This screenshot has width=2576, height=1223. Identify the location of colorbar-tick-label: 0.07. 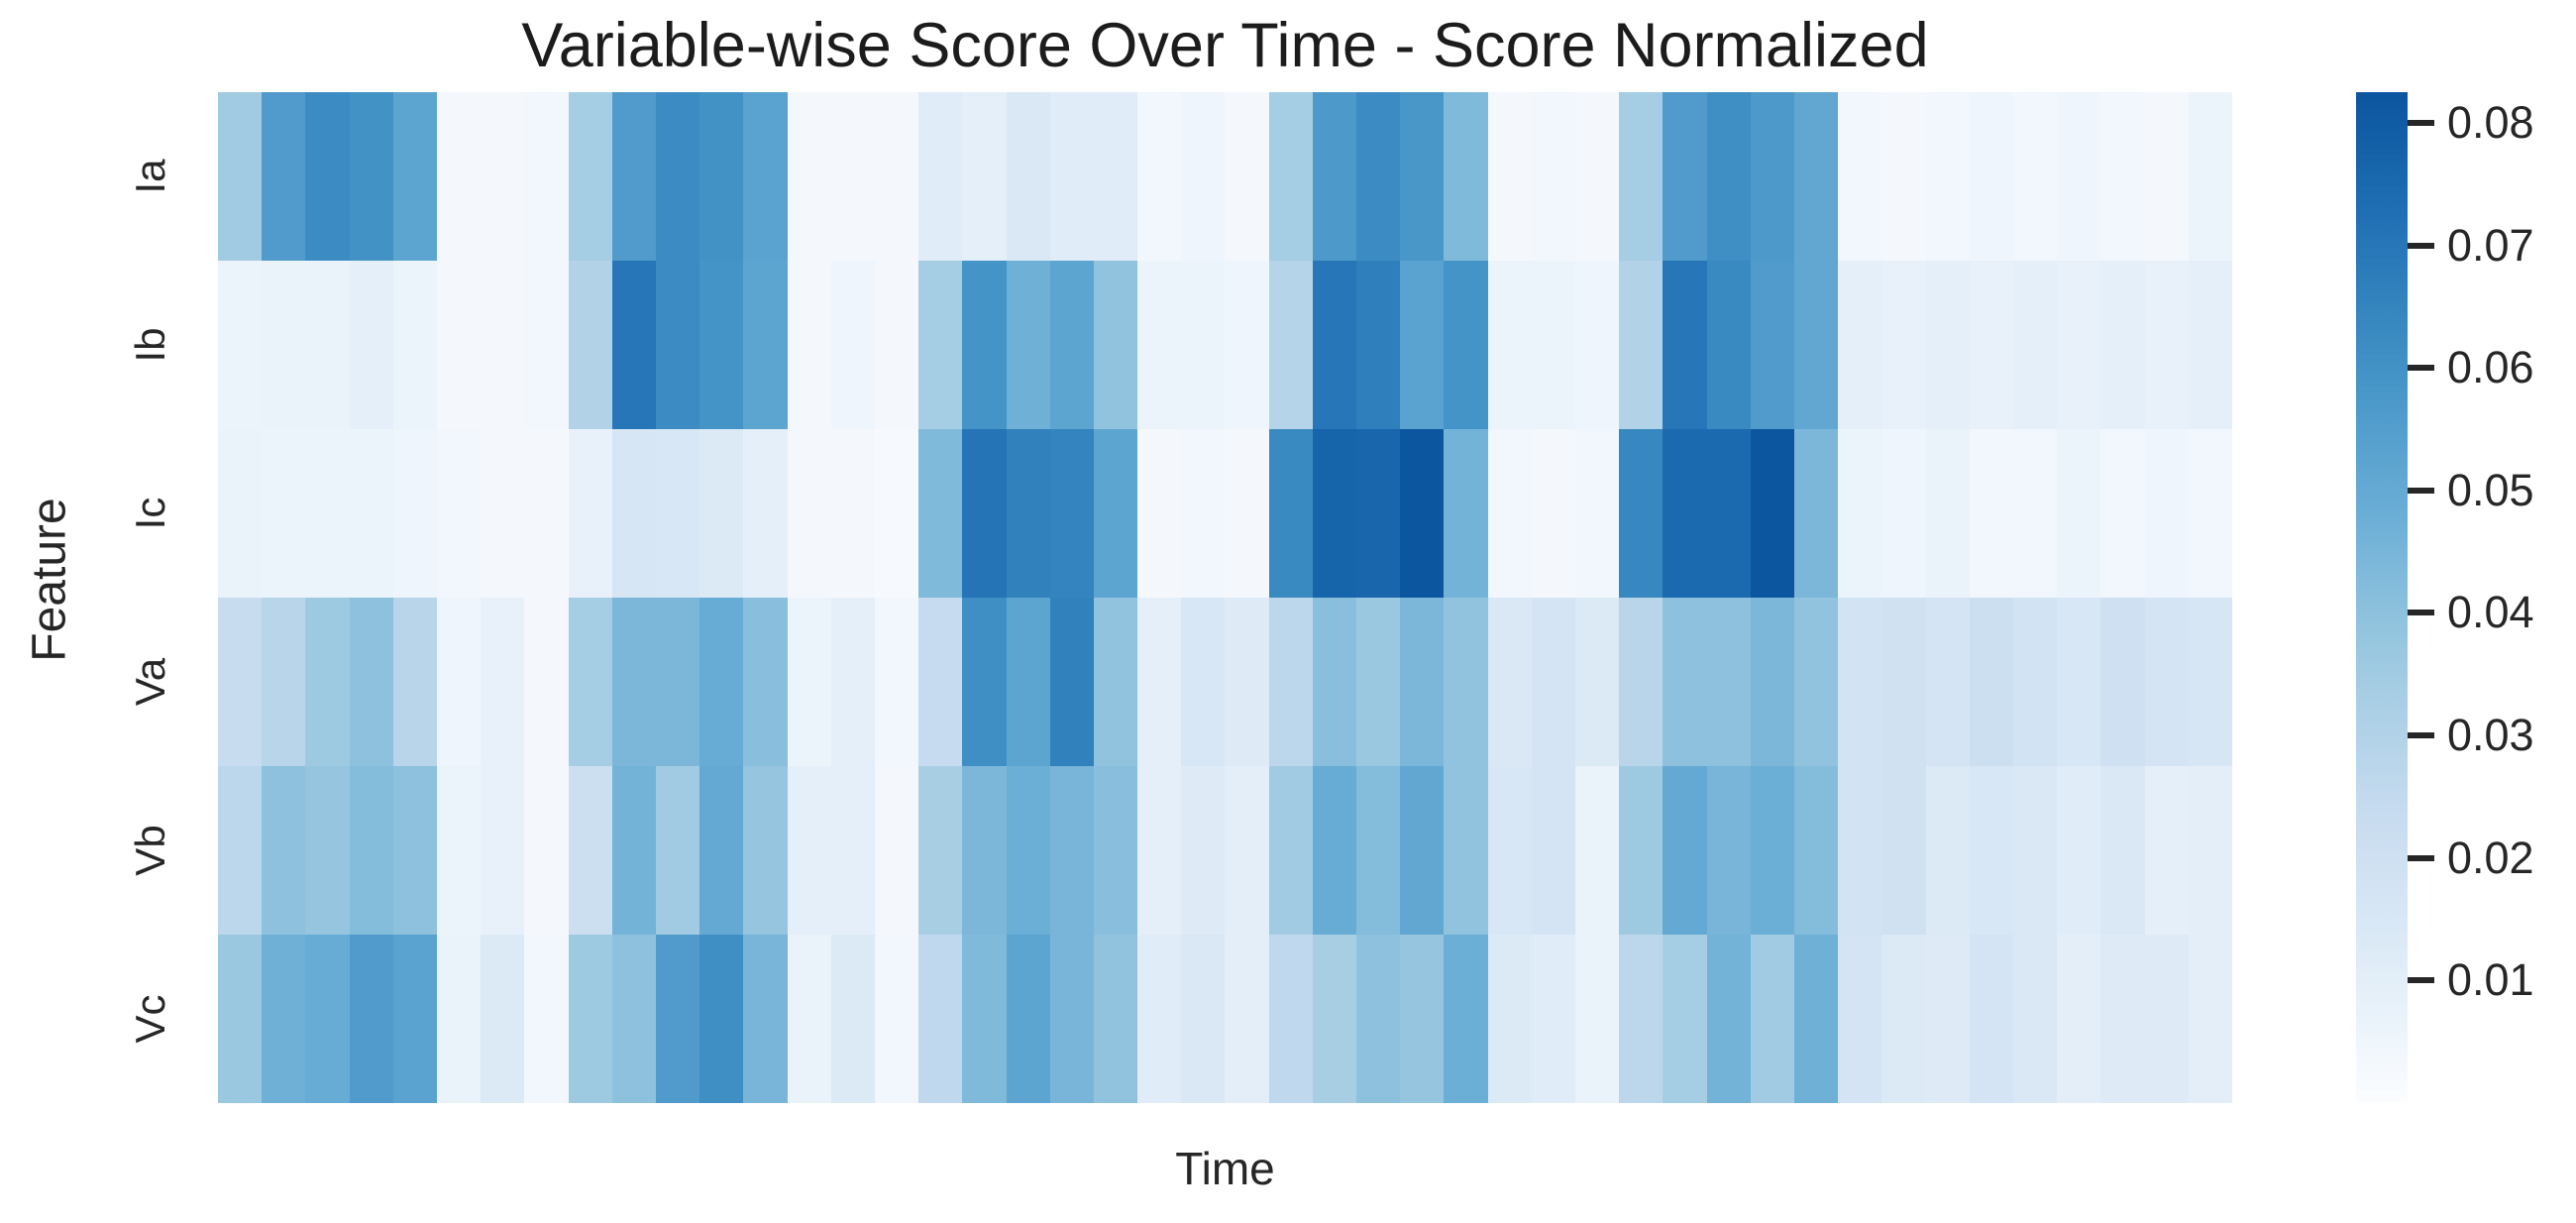
(2490, 245).